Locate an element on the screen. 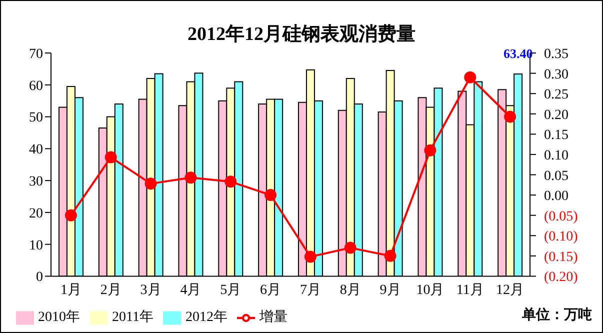 This screenshot has height=333, width=603. x-tick-label: 10月 is located at coordinates (430, 290).